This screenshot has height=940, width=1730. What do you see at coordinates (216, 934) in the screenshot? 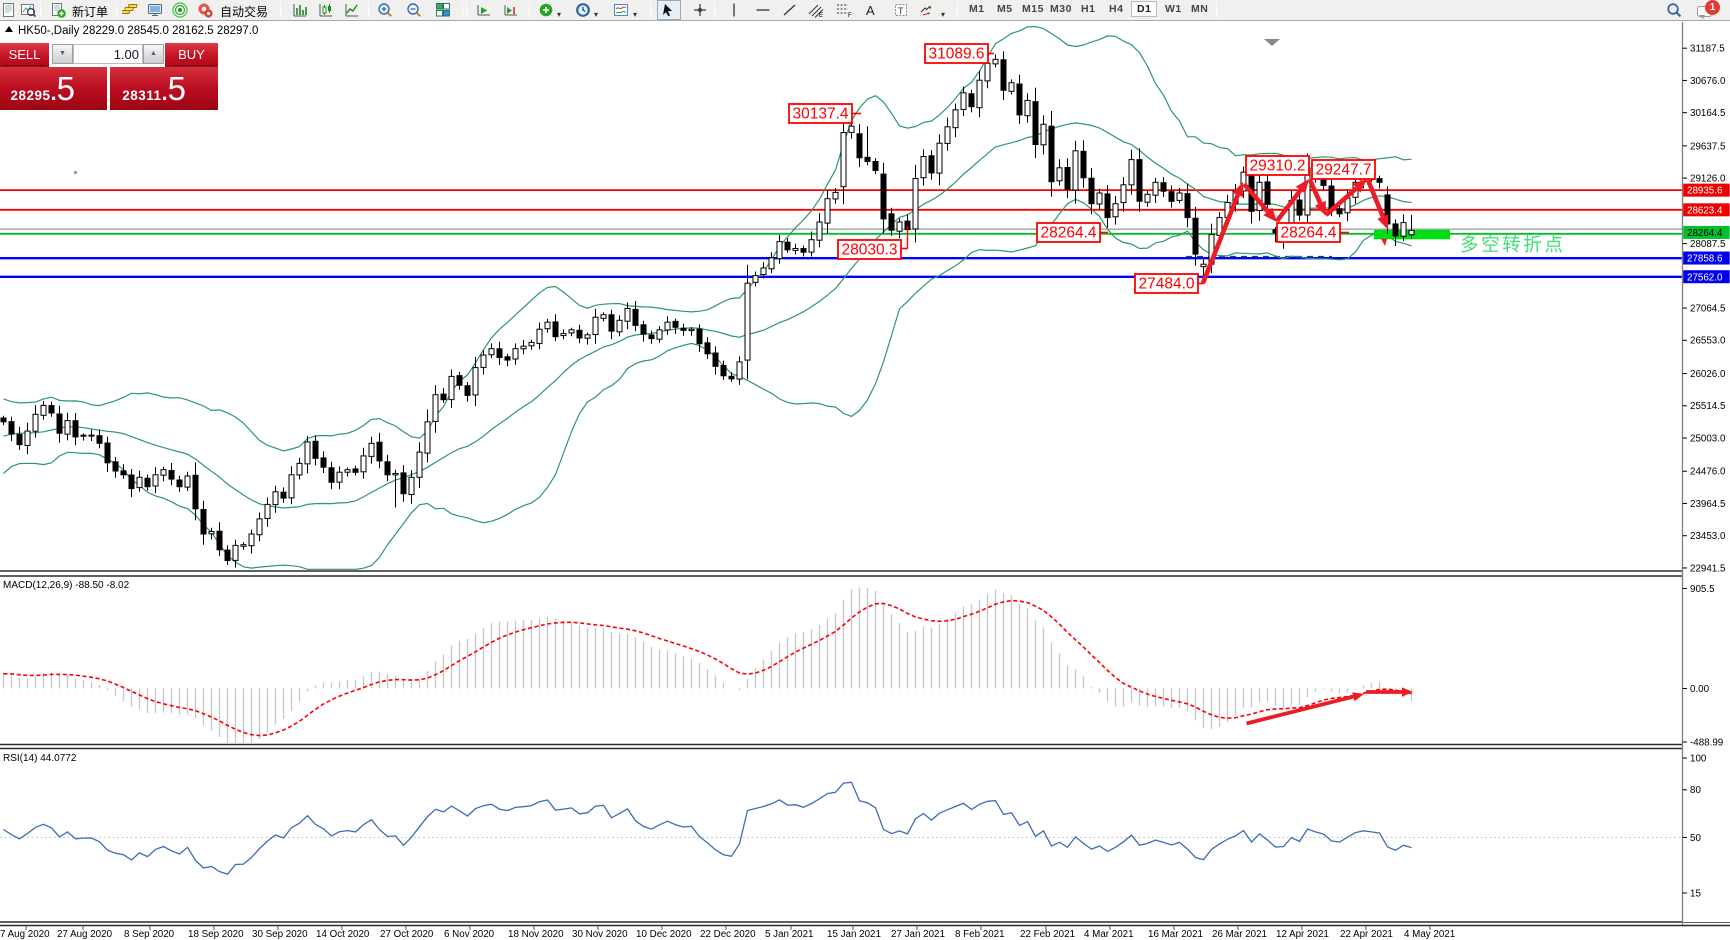
I see `svg-text: 18 Sep 2020` at bounding box center [216, 934].